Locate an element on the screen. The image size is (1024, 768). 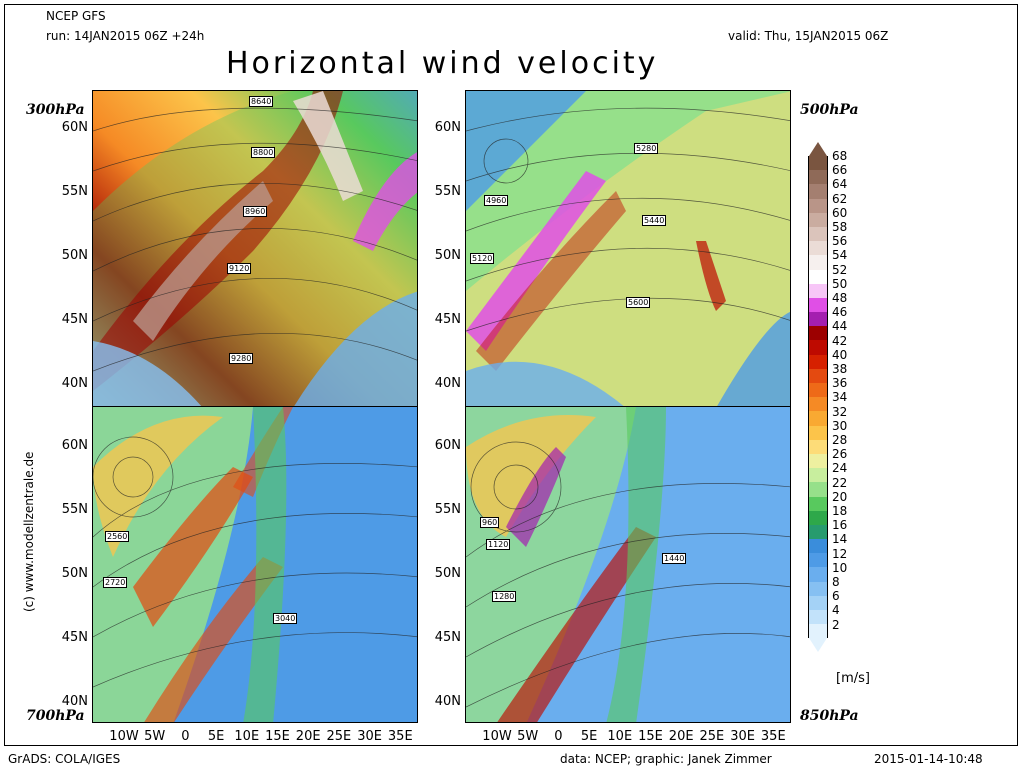
contour-label: 1120 is located at coordinates (498, 544).